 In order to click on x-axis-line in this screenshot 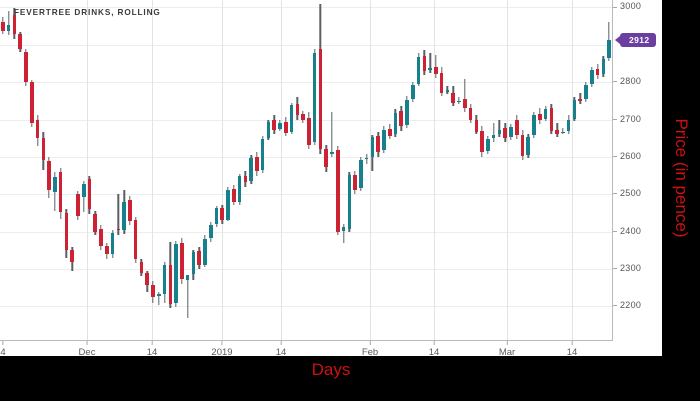, I will do `click(306, 340)`.